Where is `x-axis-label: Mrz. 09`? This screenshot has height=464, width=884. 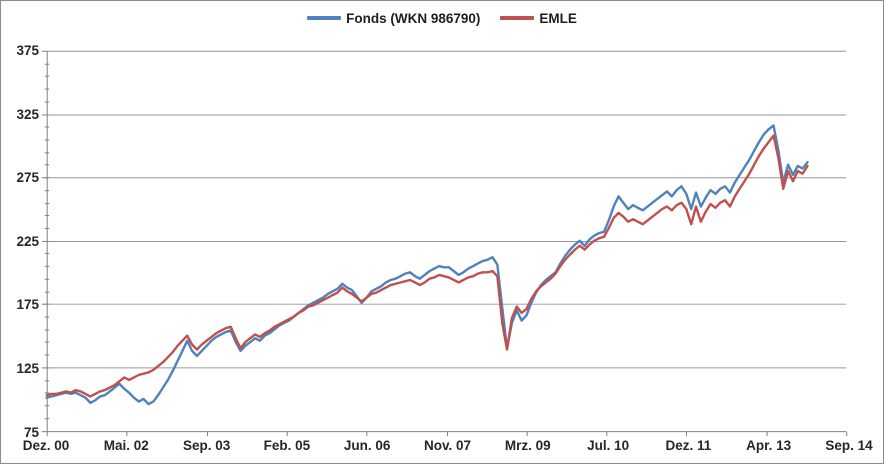 x-axis-label: Mrz. 09 is located at coordinates (527, 445).